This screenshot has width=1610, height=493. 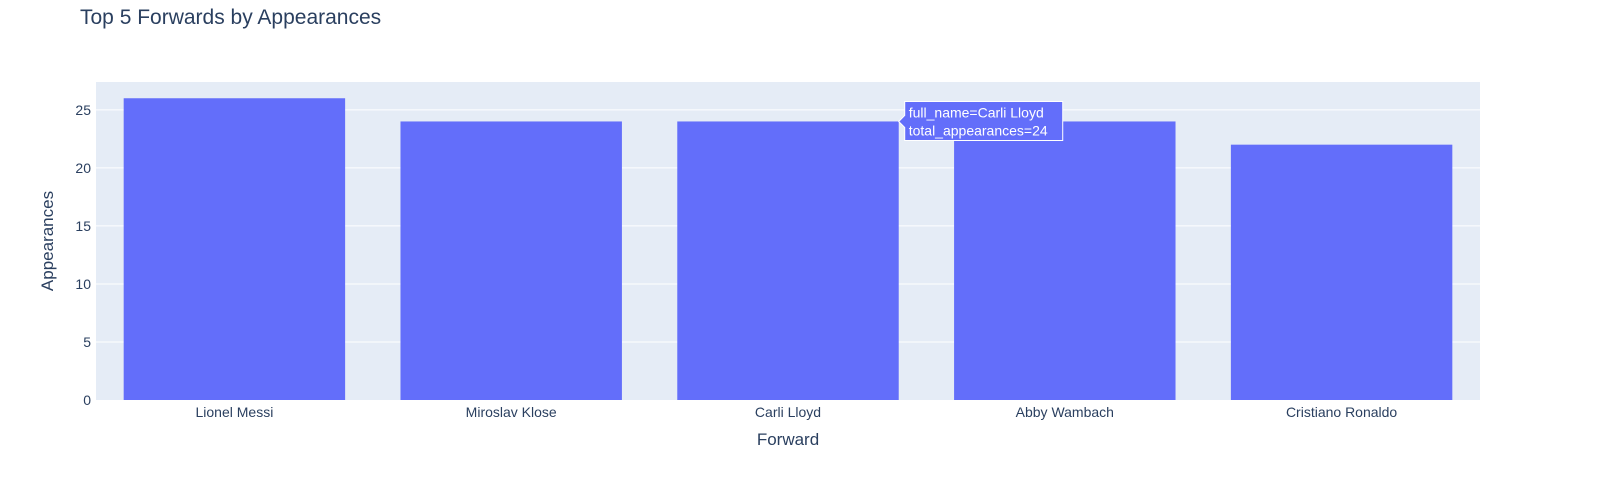 I want to click on y-axis-label: Appearances, so click(x=47, y=241).